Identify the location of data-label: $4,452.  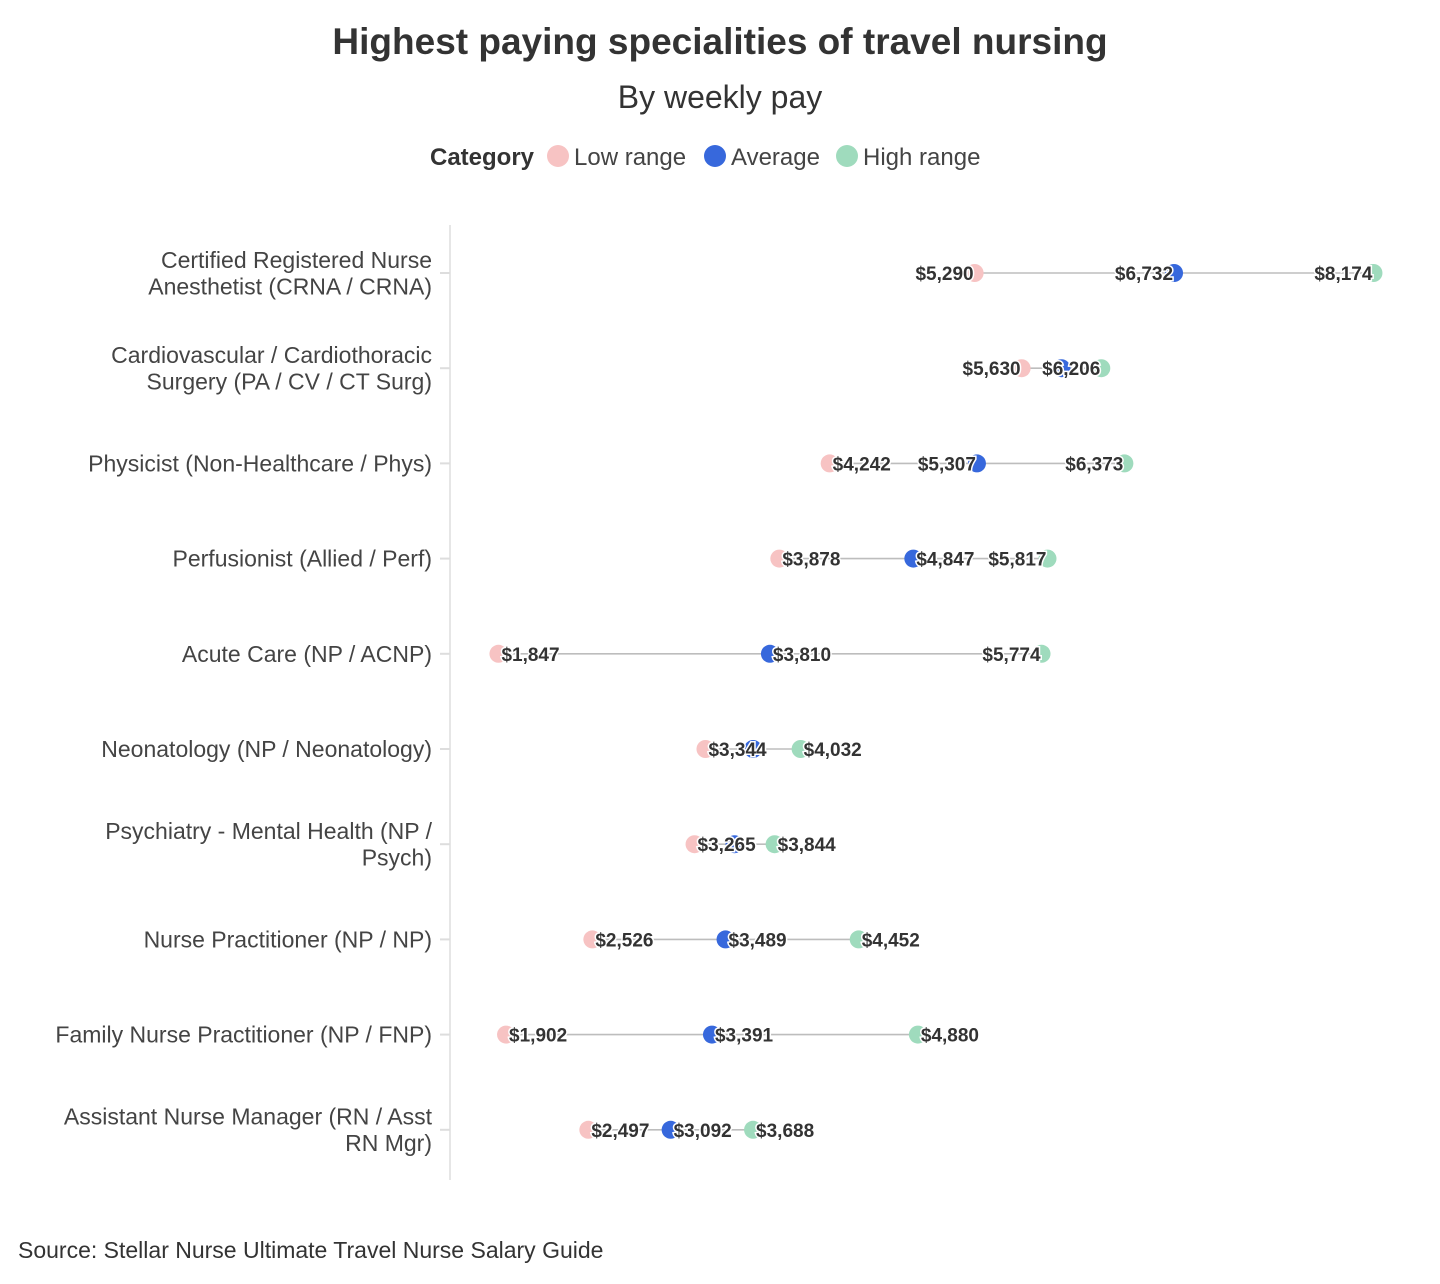
(891, 940).